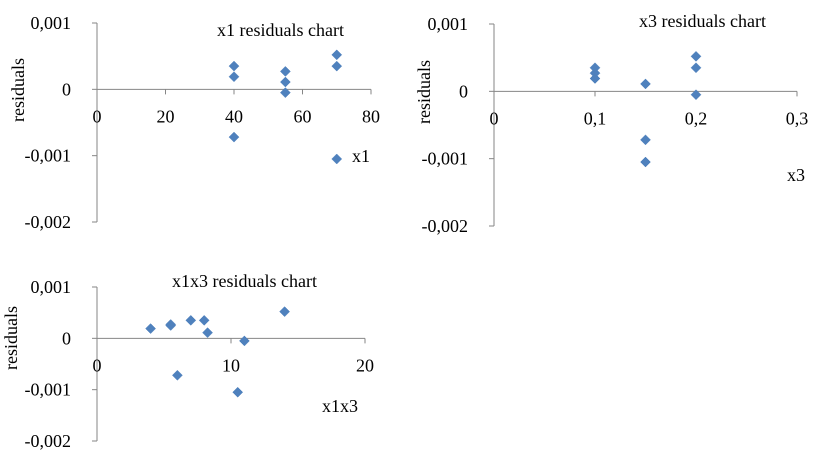 The height and width of the screenshot is (453, 814). What do you see at coordinates (702, 21) in the screenshot?
I see `chart-title: x3 residuals chart` at bounding box center [702, 21].